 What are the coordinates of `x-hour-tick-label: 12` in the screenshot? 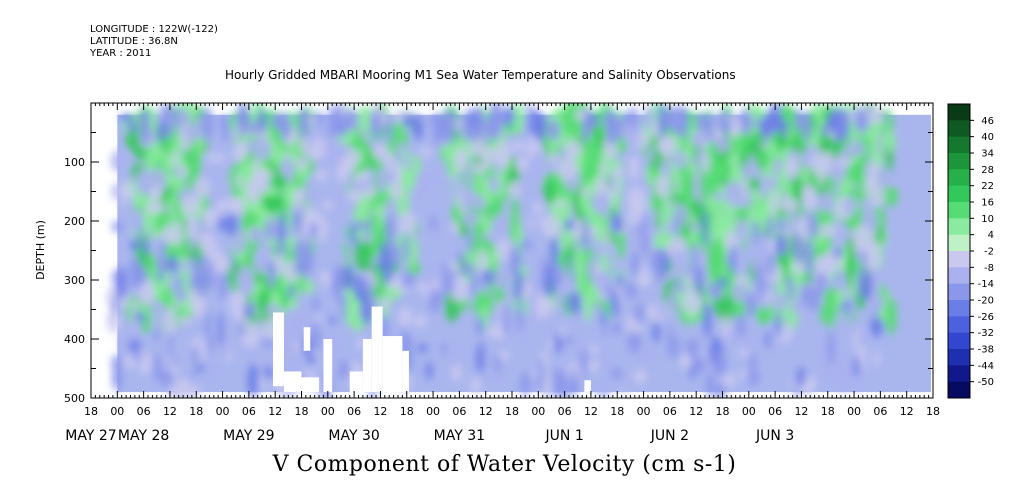 It's located at (696, 411).